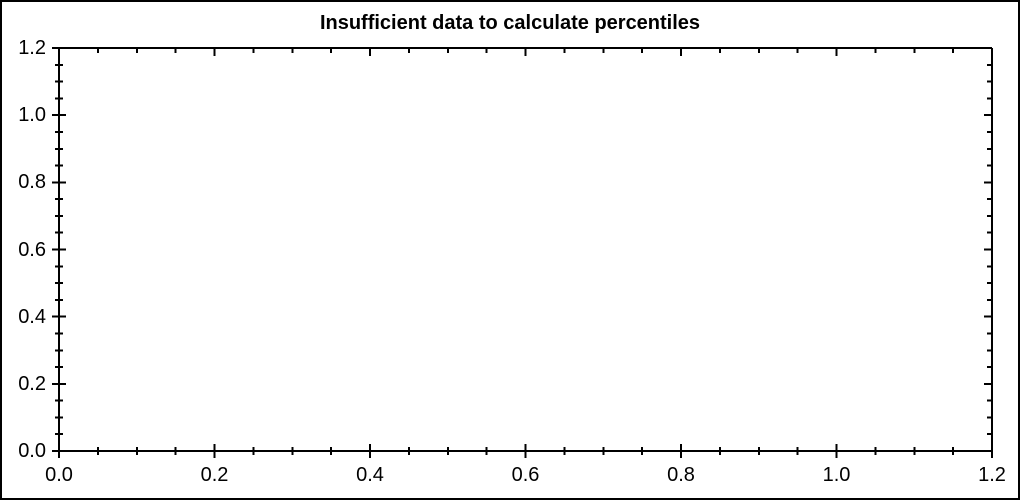 This screenshot has height=500, width=1020. I want to click on x-tick-label: 0.2, so click(214, 475).